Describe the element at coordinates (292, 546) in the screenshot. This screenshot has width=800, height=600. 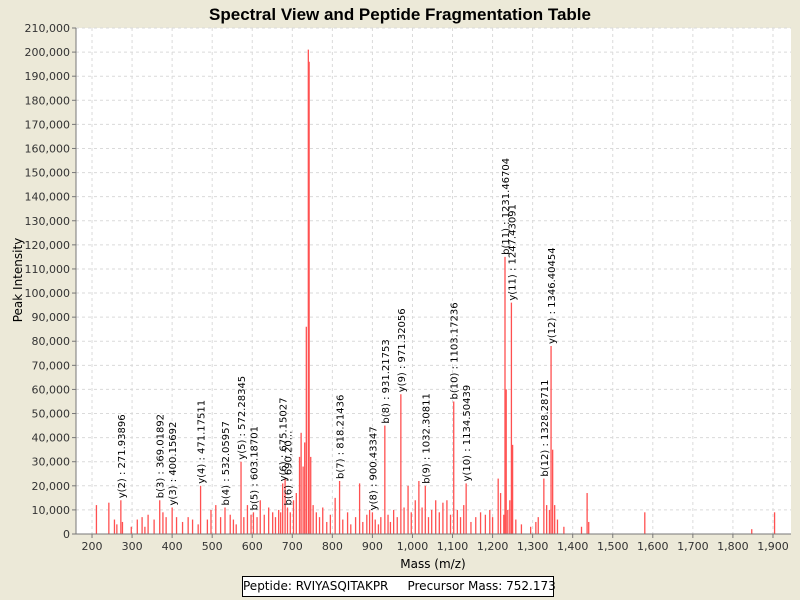
I see `x-tick-label: 700` at that location.